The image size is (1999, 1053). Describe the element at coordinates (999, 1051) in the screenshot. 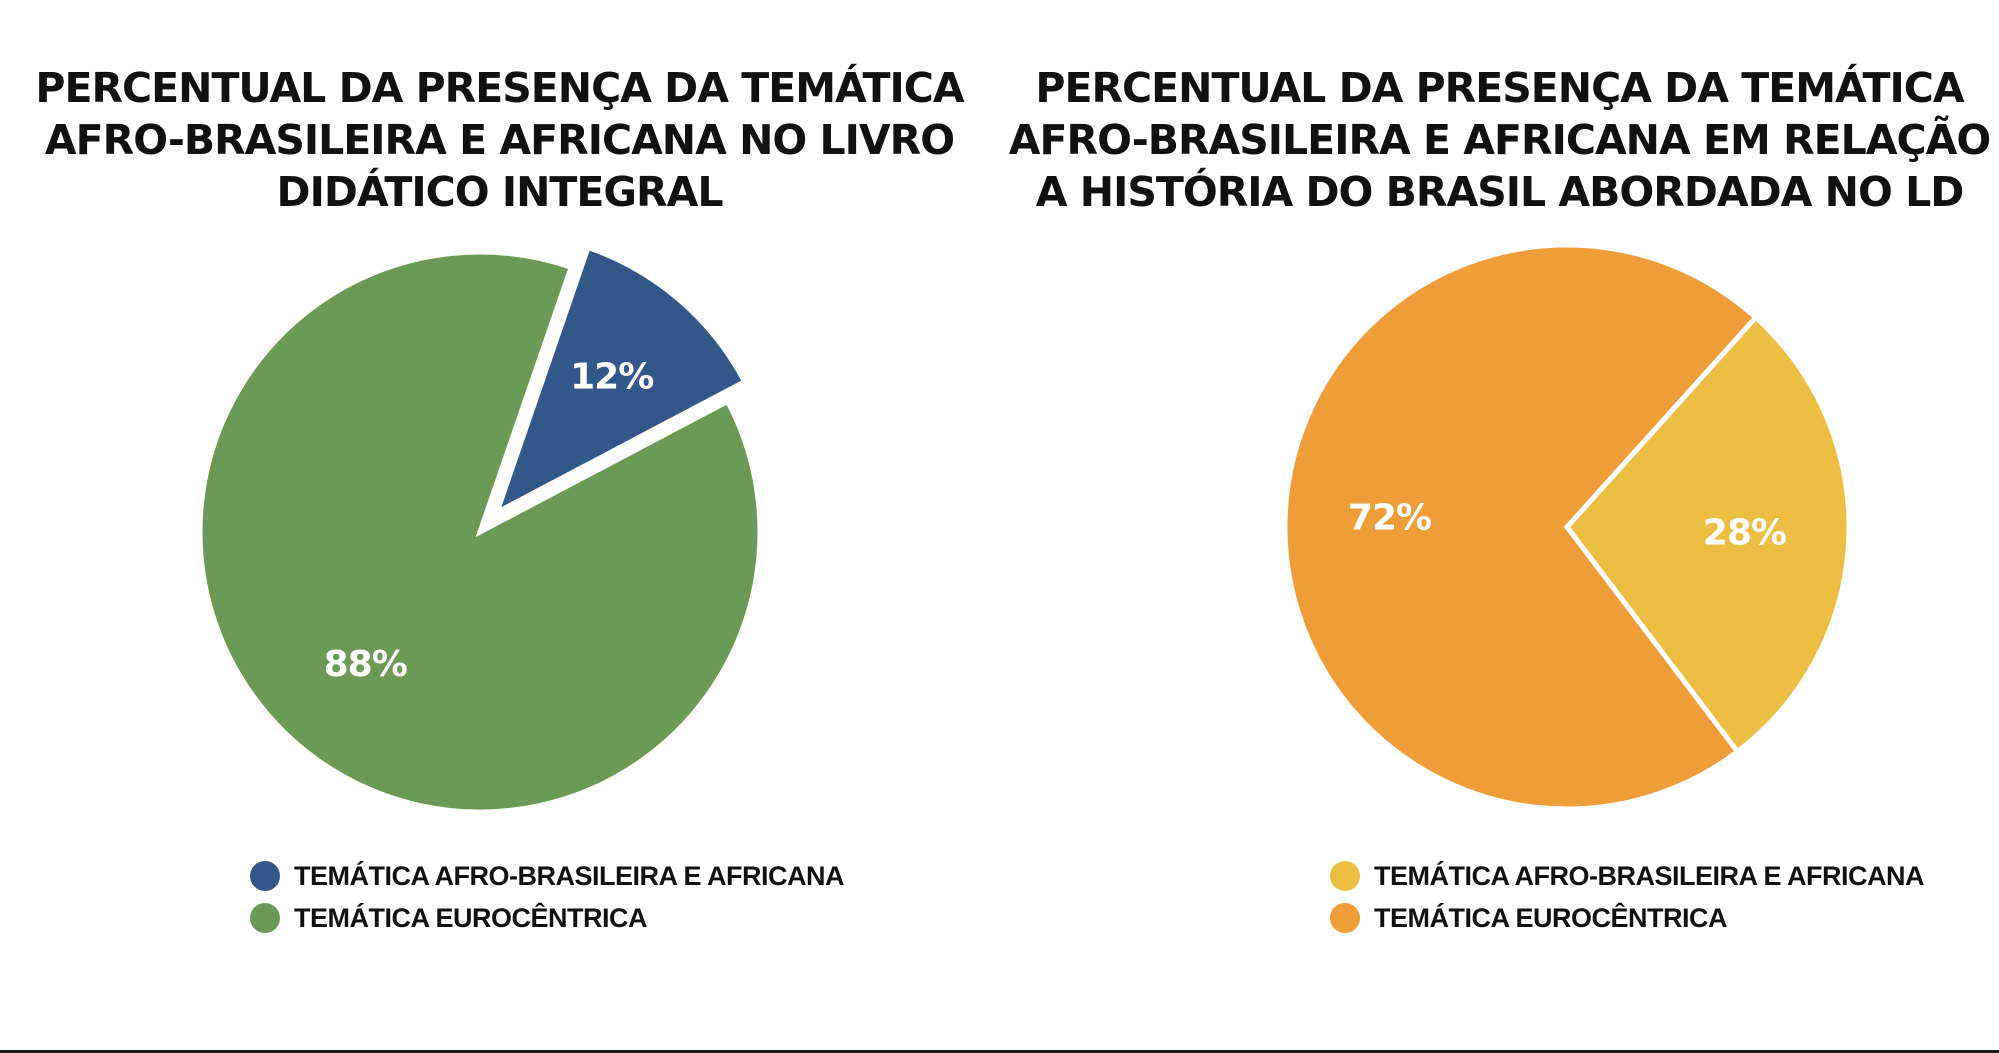

I see `bottom-divider` at that location.